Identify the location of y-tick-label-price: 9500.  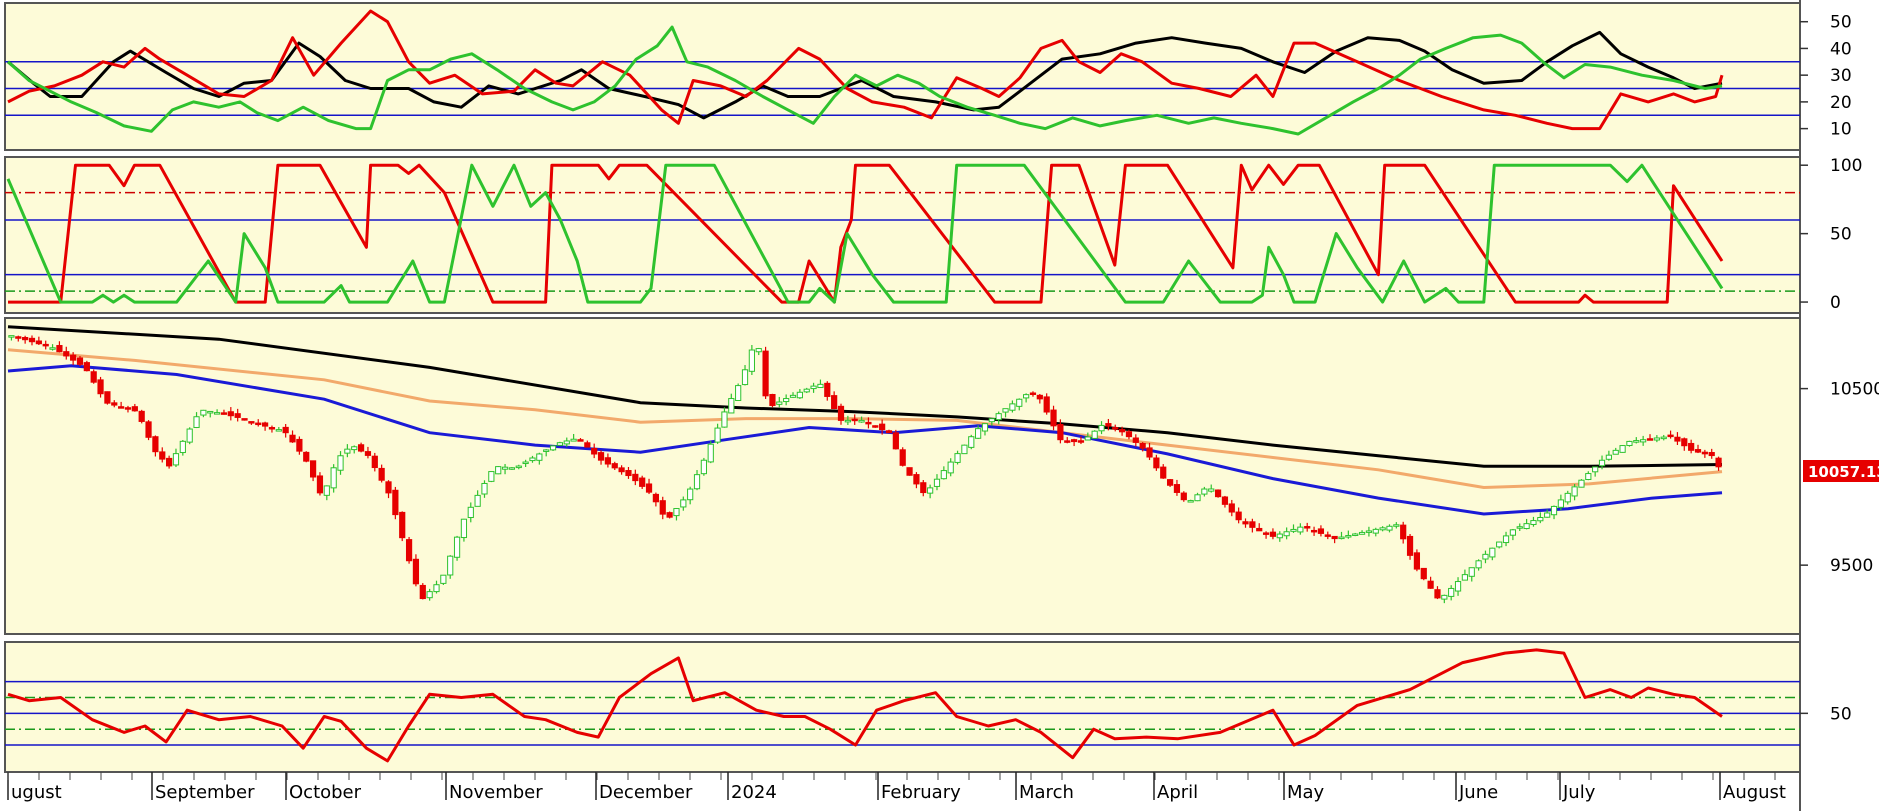
(1851, 566).